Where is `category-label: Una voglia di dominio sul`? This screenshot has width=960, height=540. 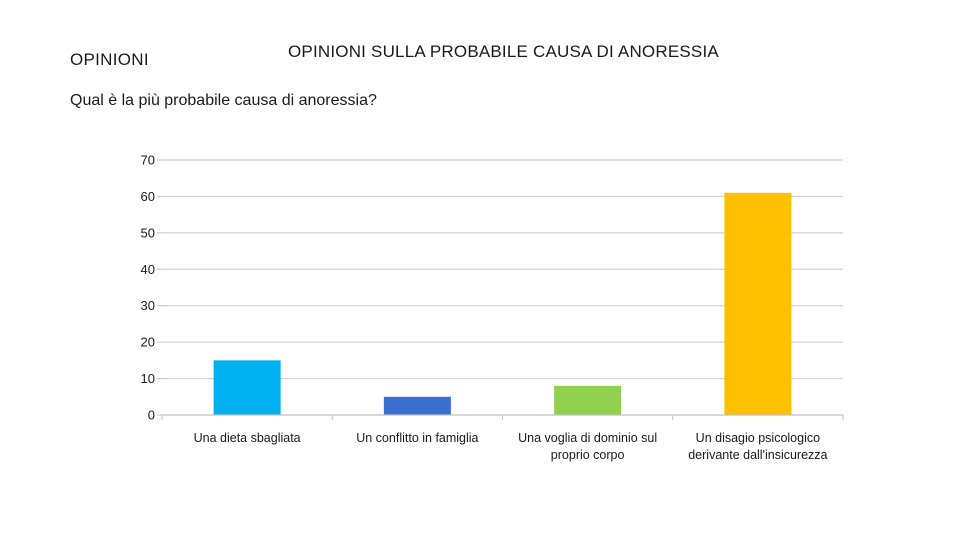 category-label: Una voglia di dominio sul is located at coordinates (587, 438).